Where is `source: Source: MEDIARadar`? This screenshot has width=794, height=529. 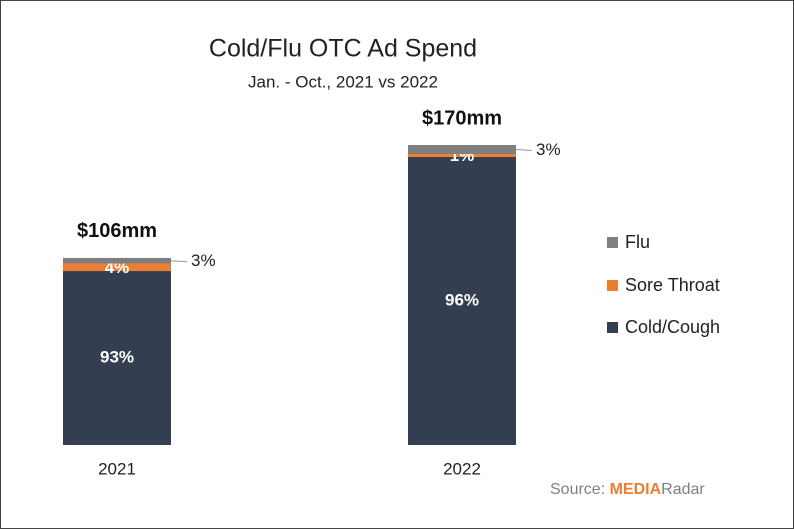 source: Source: MEDIARadar is located at coordinates (627, 489).